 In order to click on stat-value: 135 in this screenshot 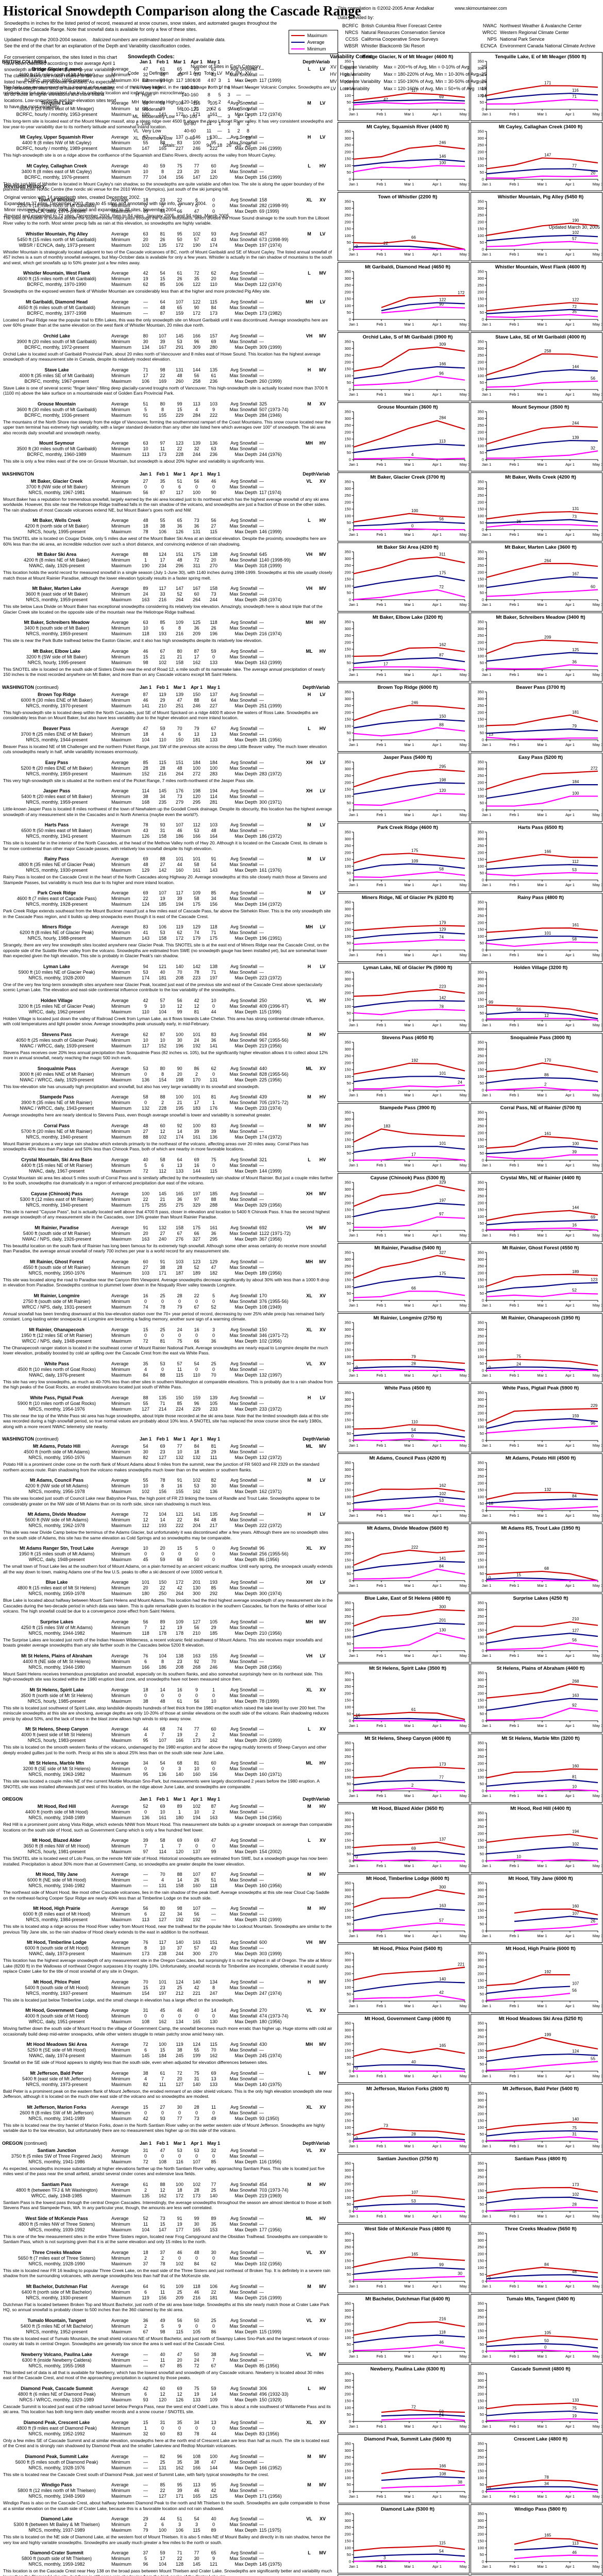, I will do `click(145, 2195)`.